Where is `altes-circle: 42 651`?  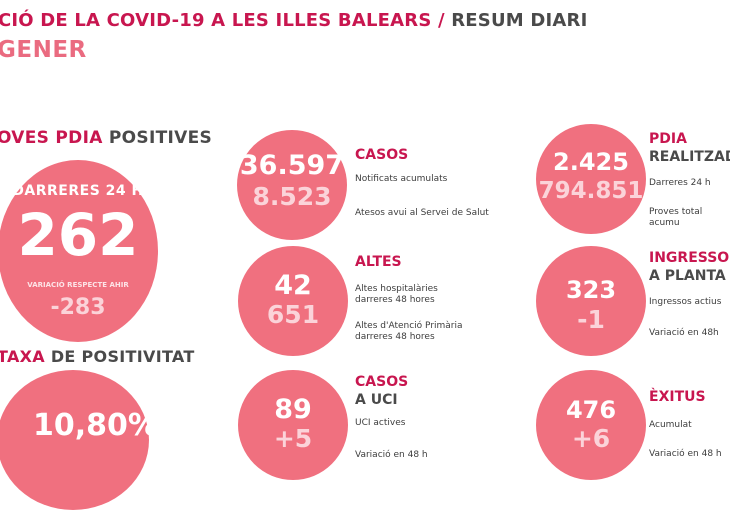 altes-circle: 42 651 is located at coordinates (293, 301).